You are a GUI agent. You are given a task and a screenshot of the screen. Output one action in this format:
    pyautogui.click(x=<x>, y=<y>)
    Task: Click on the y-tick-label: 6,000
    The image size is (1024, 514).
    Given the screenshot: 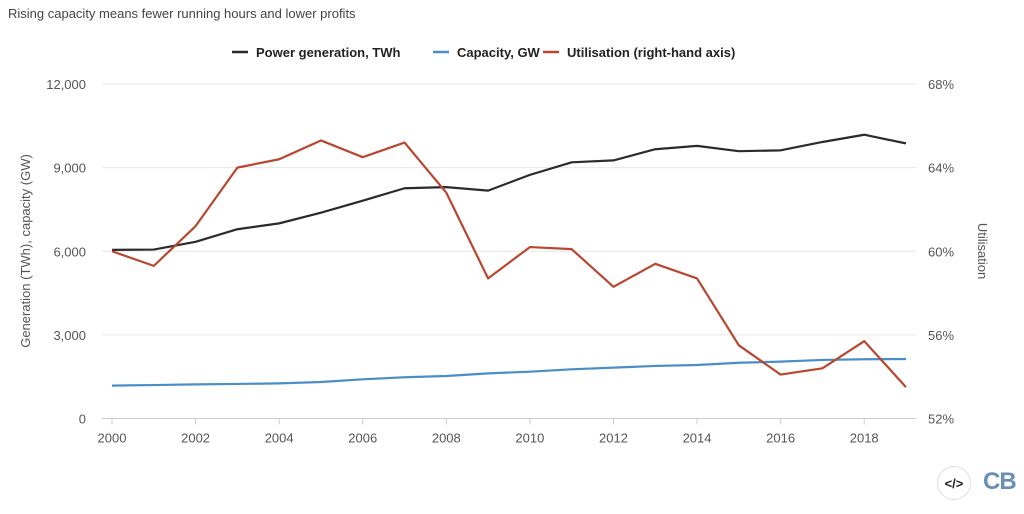 What is the action you would take?
    pyautogui.click(x=69, y=251)
    